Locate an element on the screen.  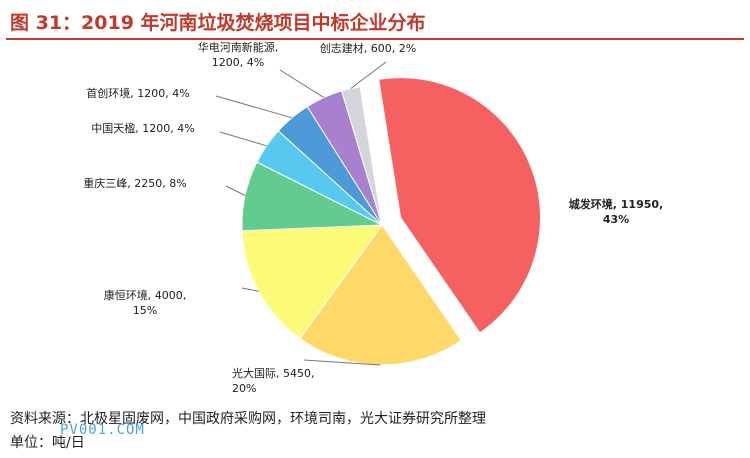
slice-label-5: 中国天楹, 1200, 4% is located at coordinates (142, 128).